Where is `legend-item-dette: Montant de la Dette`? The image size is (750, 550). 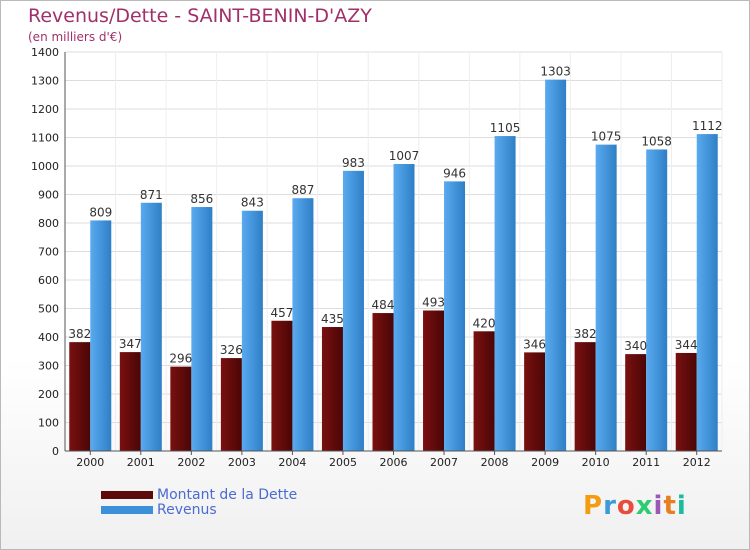 legend-item-dette: Montant de la Dette is located at coordinates (199, 494).